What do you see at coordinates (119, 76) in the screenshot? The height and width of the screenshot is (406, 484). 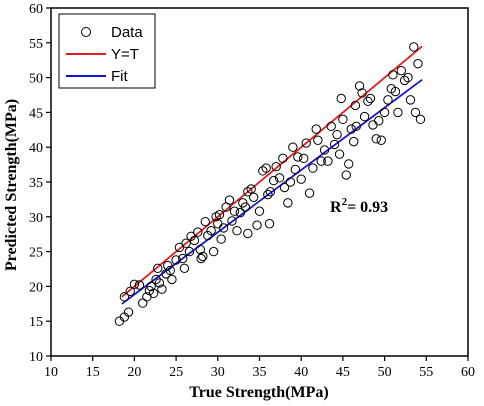 I see `legend-label-fit: Fit` at bounding box center [119, 76].